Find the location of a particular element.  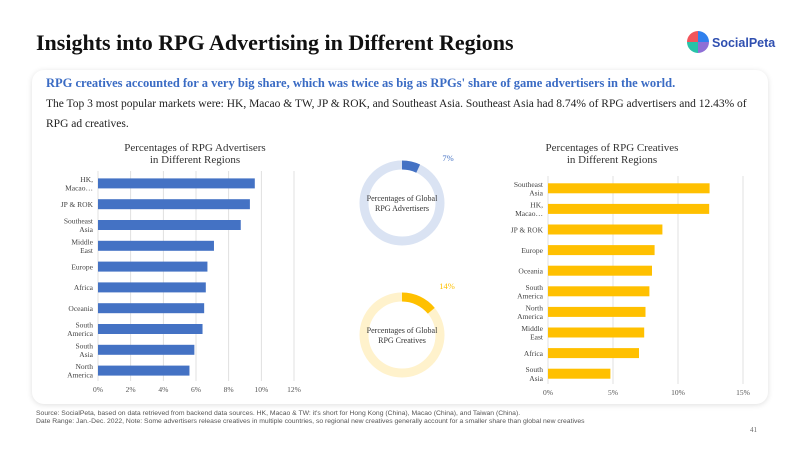

global-creatives-center-label: Percentages of Global RPG Creatives is located at coordinates (402, 335).